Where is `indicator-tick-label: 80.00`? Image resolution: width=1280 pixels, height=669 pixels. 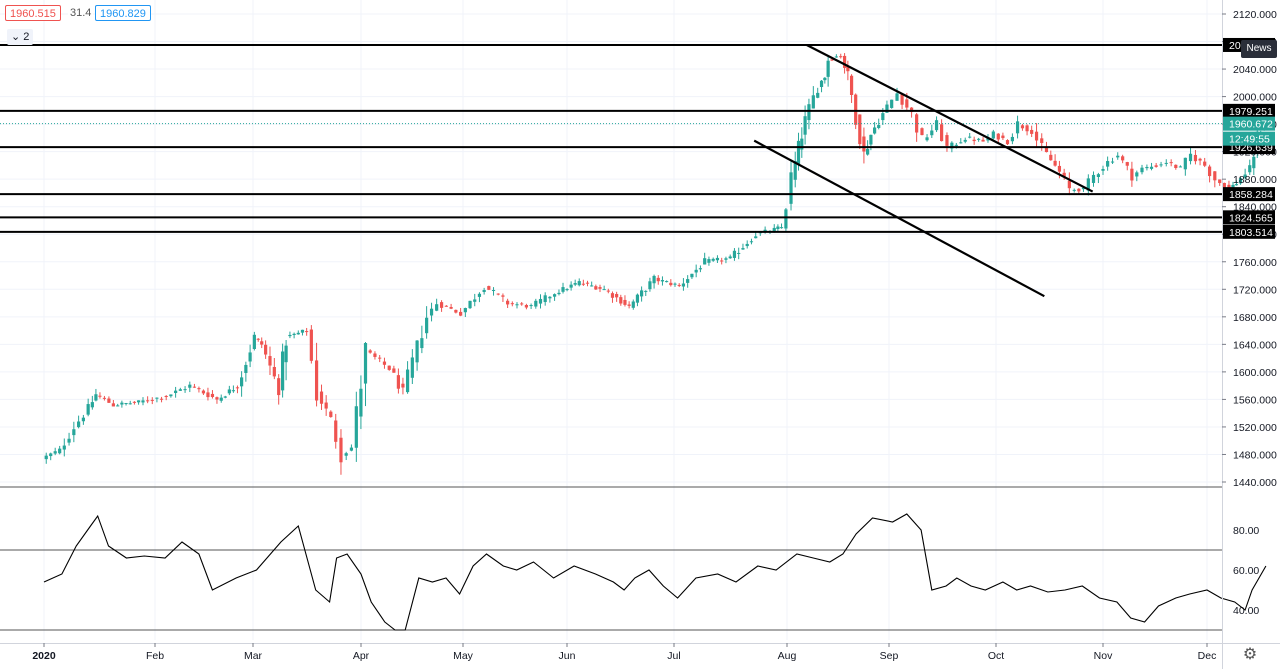 indicator-tick-label: 80.00 is located at coordinates (1246, 531).